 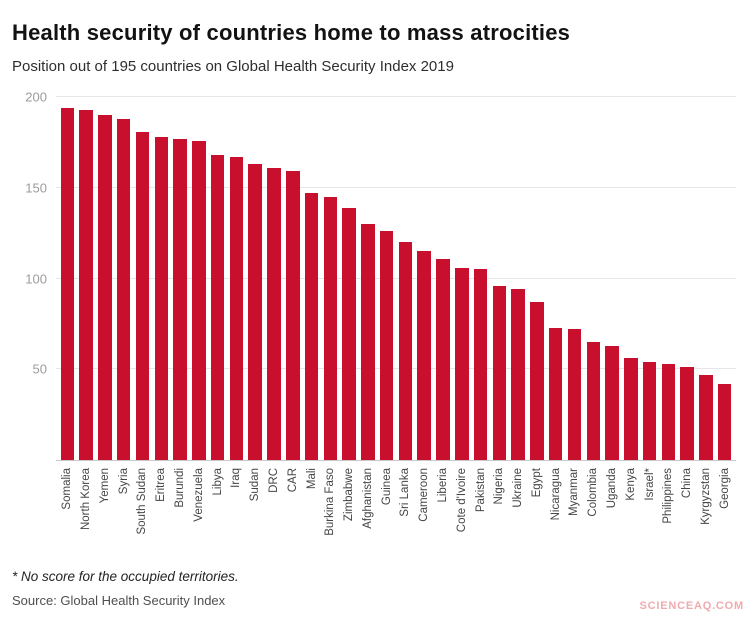 What do you see at coordinates (612, 512) in the screenshot?
I see `x-axis-label-cell: Uganda` at bounding box center [612, 512].